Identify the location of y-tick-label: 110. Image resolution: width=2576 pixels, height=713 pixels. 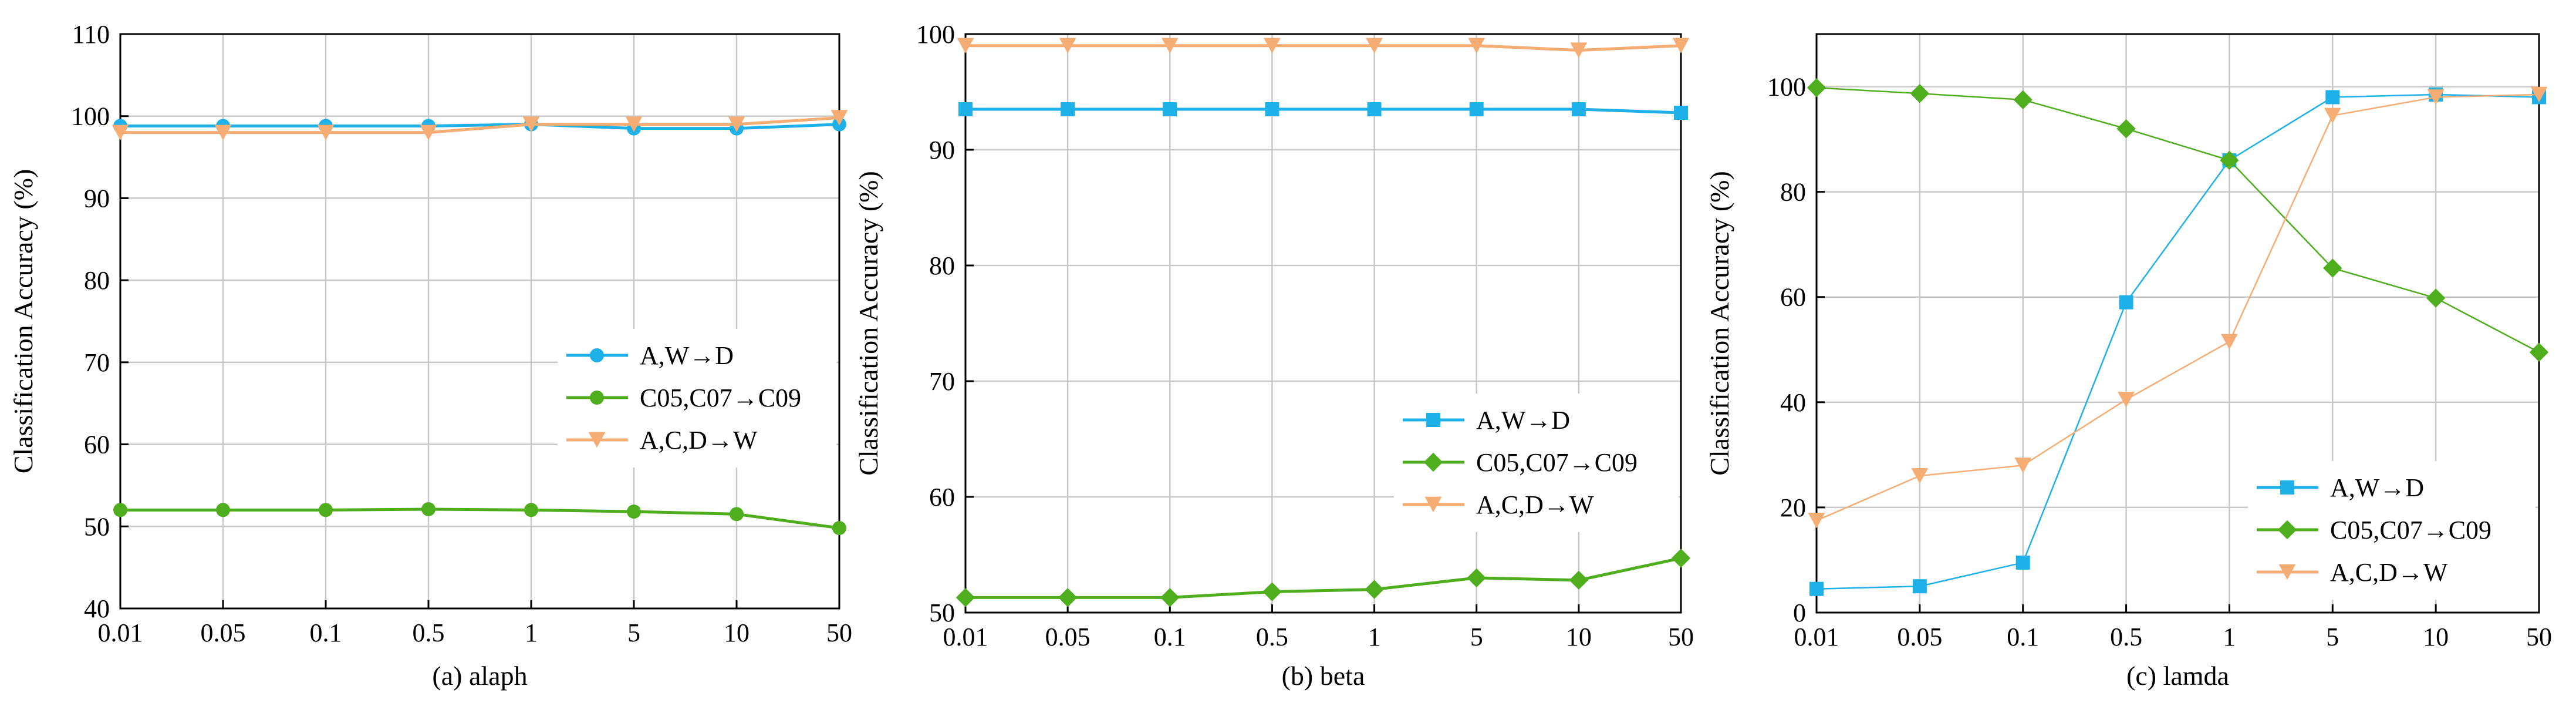
(91, 34).